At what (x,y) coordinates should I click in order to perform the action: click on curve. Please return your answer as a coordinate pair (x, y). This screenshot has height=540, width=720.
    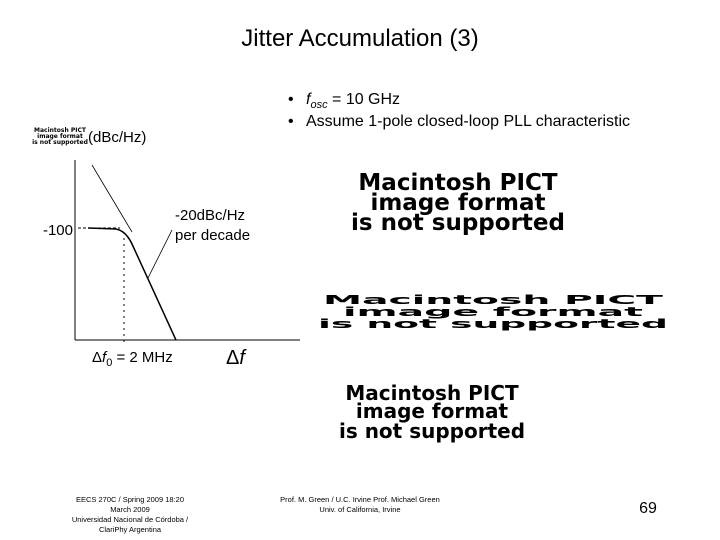
    Looking at the image, I should click on (132, 284).